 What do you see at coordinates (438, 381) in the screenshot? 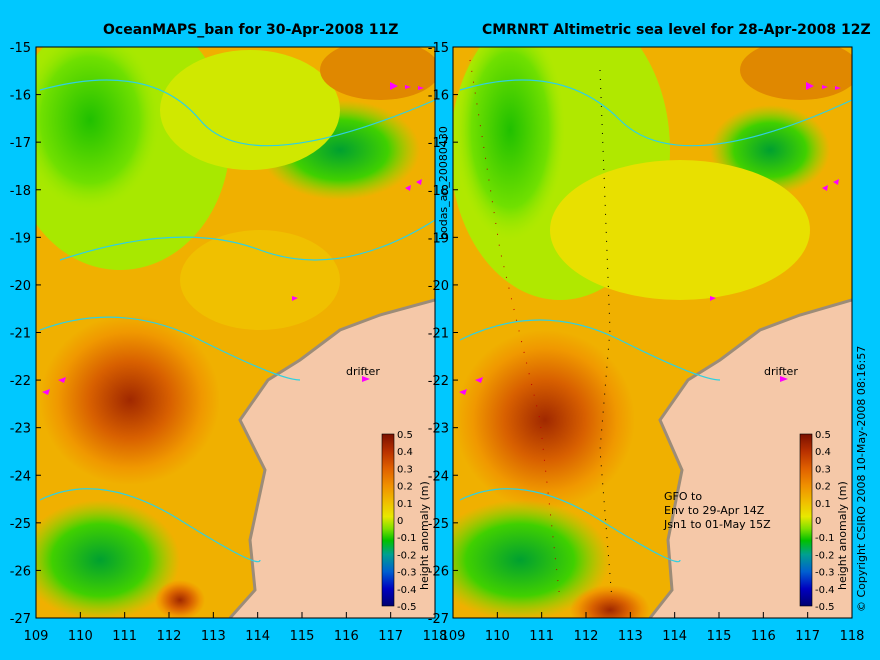
I see `right-y-tick-label: -22` at bounding box center [438, 381].